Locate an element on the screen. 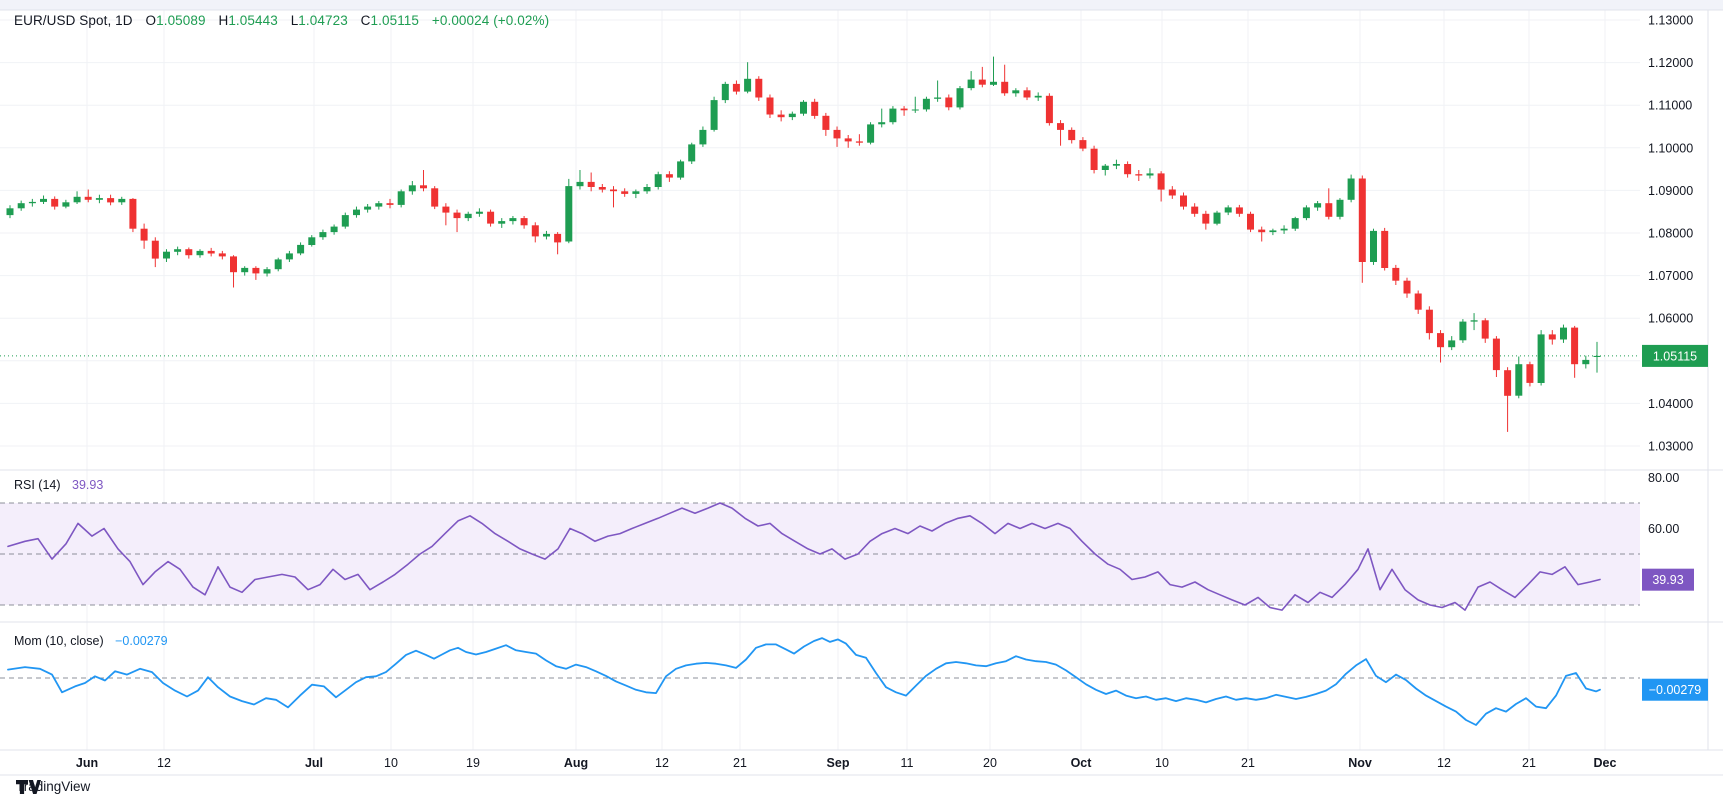  last-price-badge-text: 1.05115 is located at coordinates (1675, 356).